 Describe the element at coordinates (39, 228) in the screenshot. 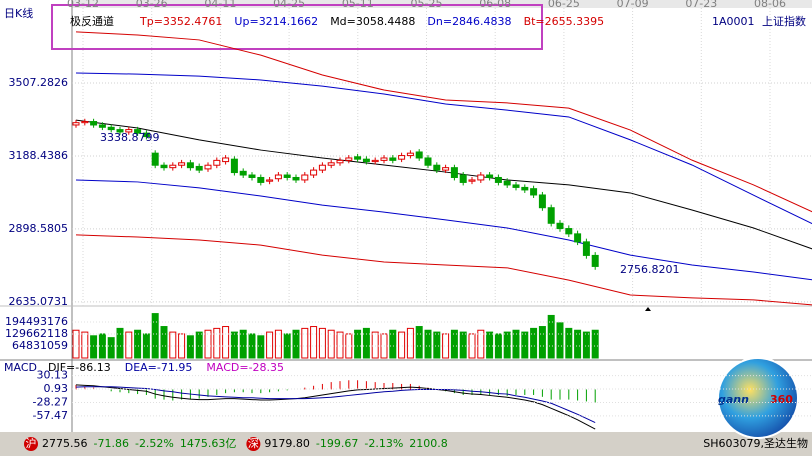

I see `y-tick-label: 2898.5805` at that location.